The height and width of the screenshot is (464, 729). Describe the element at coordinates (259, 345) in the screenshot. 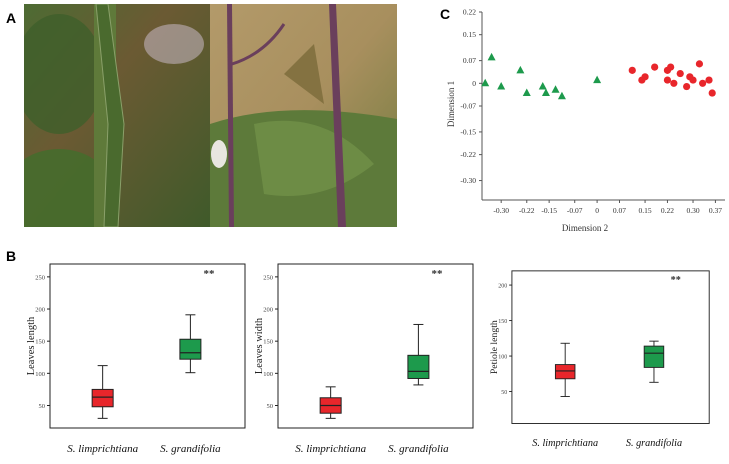

I see `box-y-axis-label: Leaves width` at that location.